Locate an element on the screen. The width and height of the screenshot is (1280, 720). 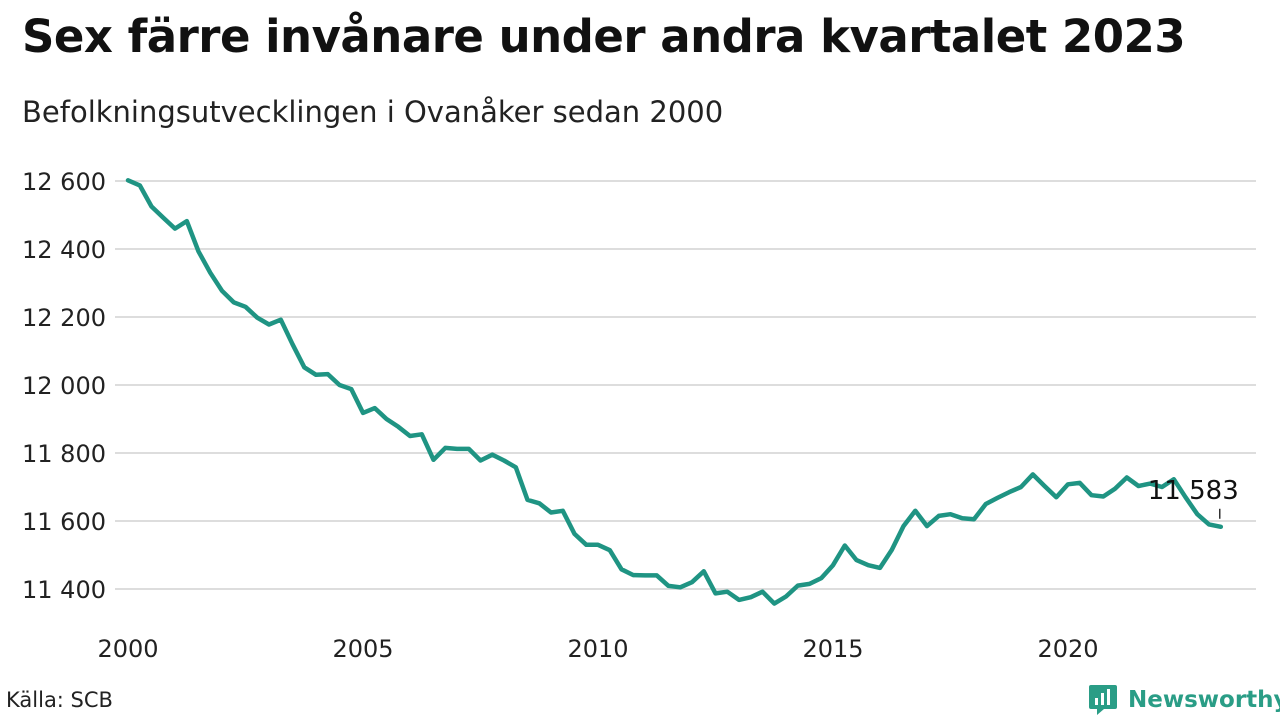
brand-logo: Newsworthy is located at coordinates (1184, 700).